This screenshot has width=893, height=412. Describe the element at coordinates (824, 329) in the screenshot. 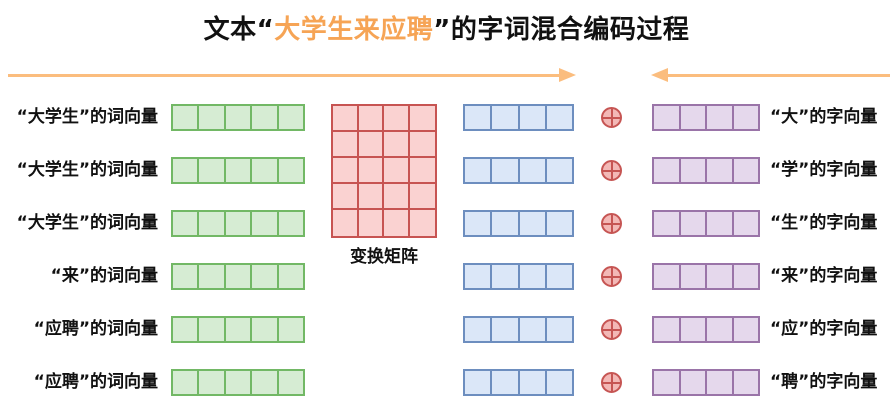

I see `char-vector-label: “应”的字向量` at that location.